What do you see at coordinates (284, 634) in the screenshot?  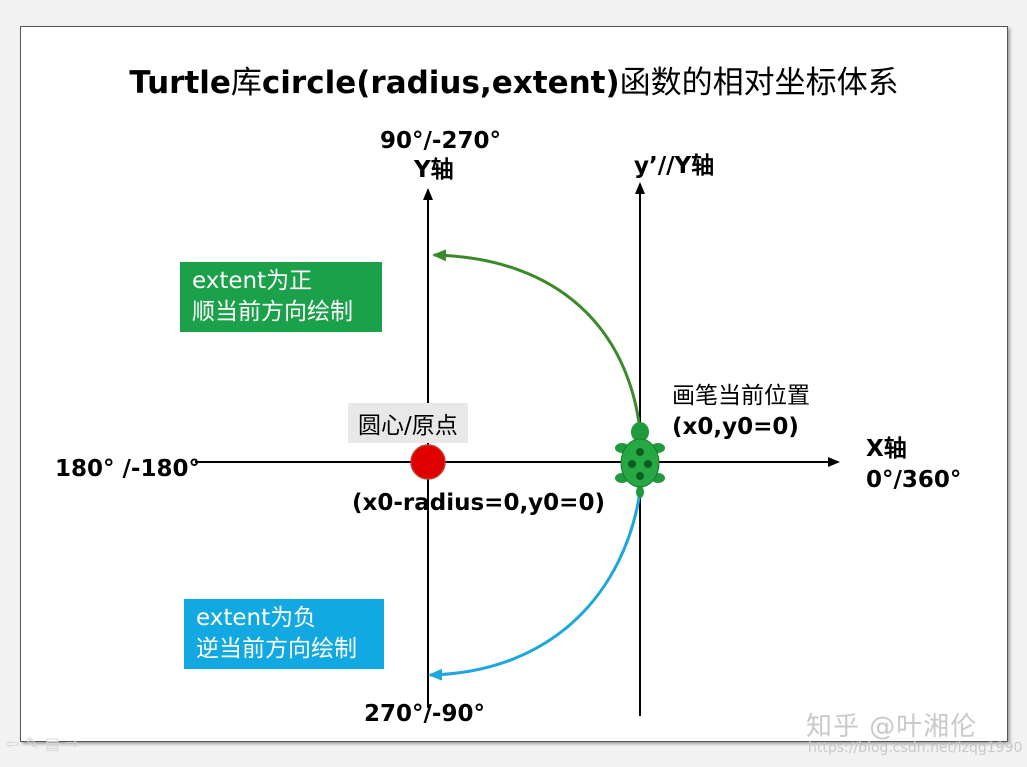 I see `negative-extent-box: extent为负 逆当前方向绘制` at bounding box center [284, 634].